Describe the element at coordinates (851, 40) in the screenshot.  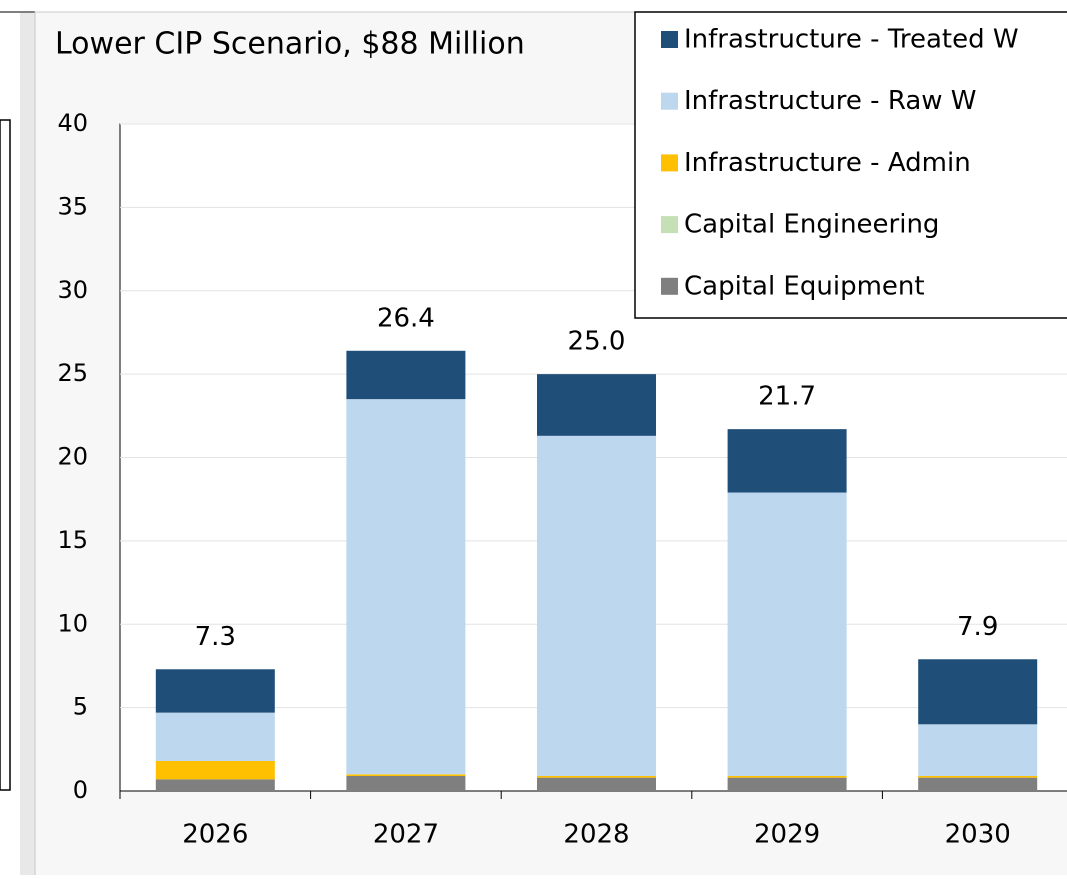
I see `legend-label: Infrastructure - Treated W` at that location.